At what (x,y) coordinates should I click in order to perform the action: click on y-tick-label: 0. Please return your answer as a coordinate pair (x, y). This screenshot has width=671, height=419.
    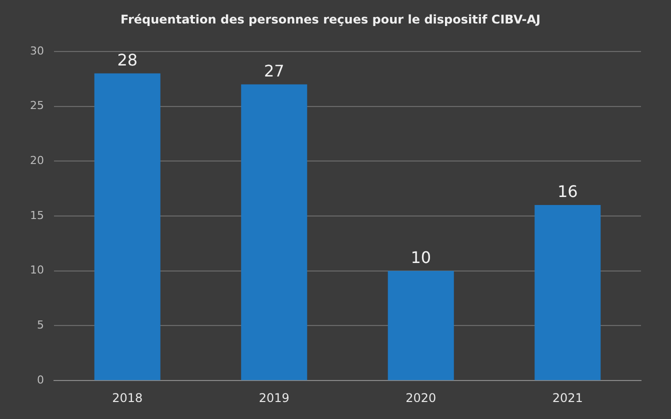
    Looking at the image, I should click on (40, 379).